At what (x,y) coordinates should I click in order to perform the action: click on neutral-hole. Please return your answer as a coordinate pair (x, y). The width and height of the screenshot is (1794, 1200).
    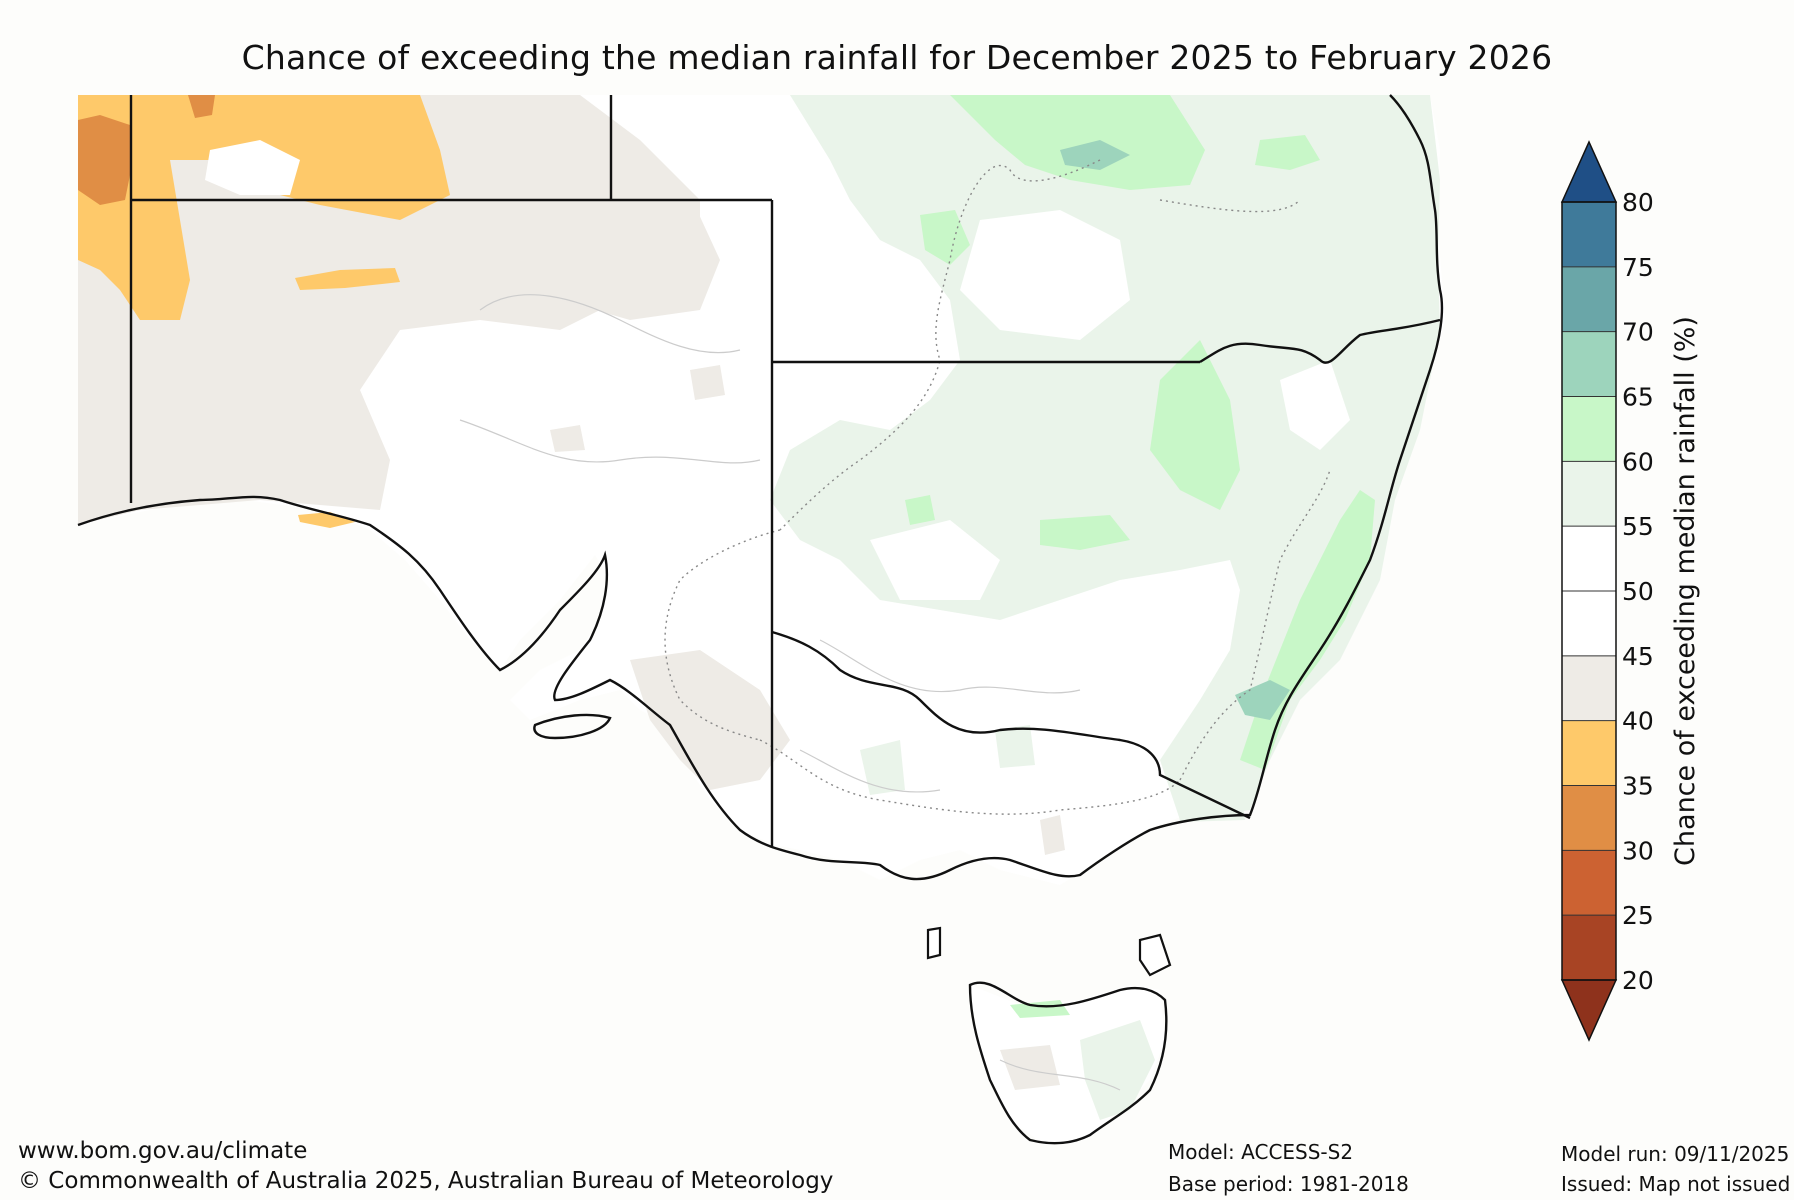
    Looking at the image, I should click on (252, 167).